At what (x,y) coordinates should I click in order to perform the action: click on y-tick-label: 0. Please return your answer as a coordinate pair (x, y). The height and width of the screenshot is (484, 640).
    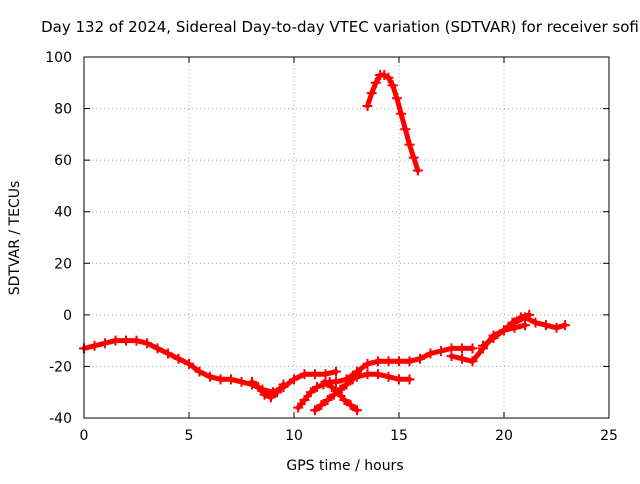
    Looking at the image, I should click on (67, 316).